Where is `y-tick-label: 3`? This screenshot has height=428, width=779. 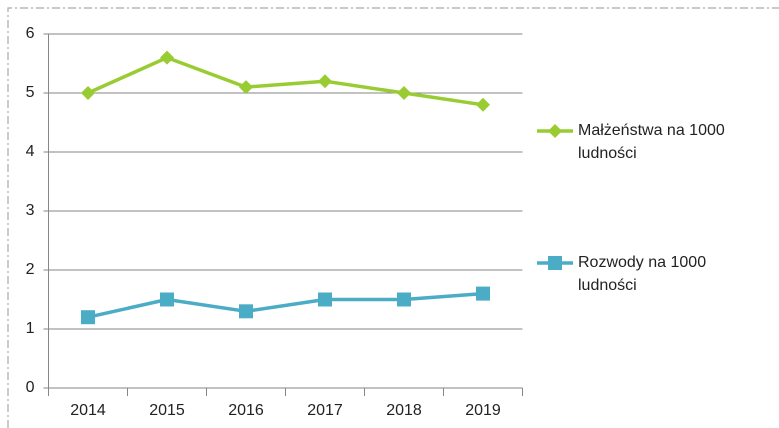 y-tick-label: 3 is located at coordinates (30, 210).